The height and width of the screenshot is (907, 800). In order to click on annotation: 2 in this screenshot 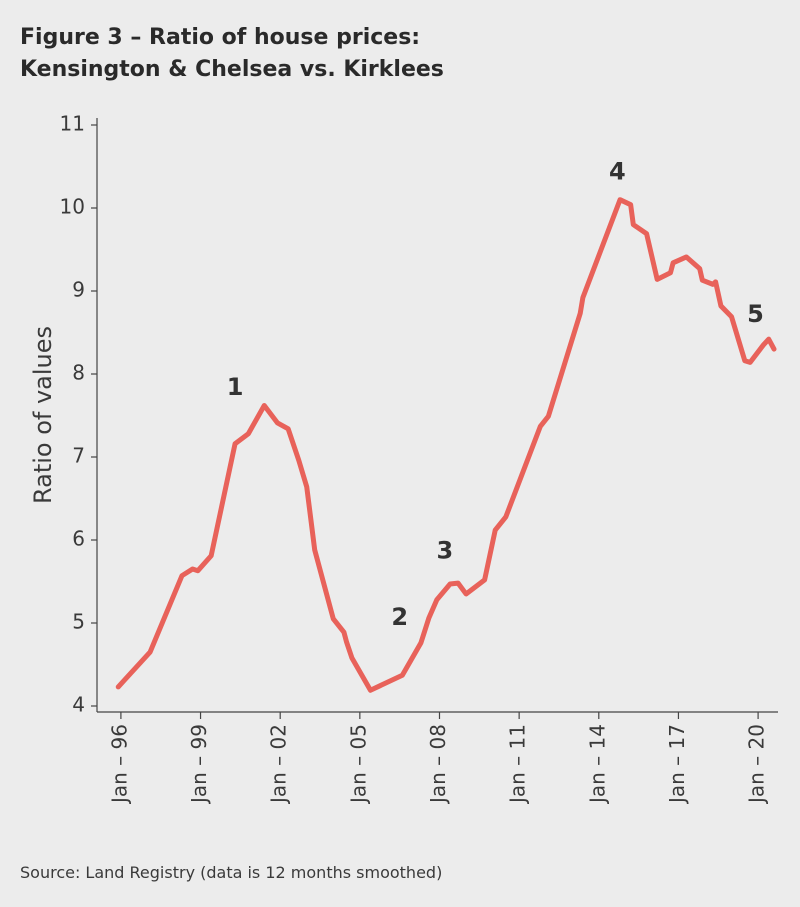, I will do `click(399, 617)`.